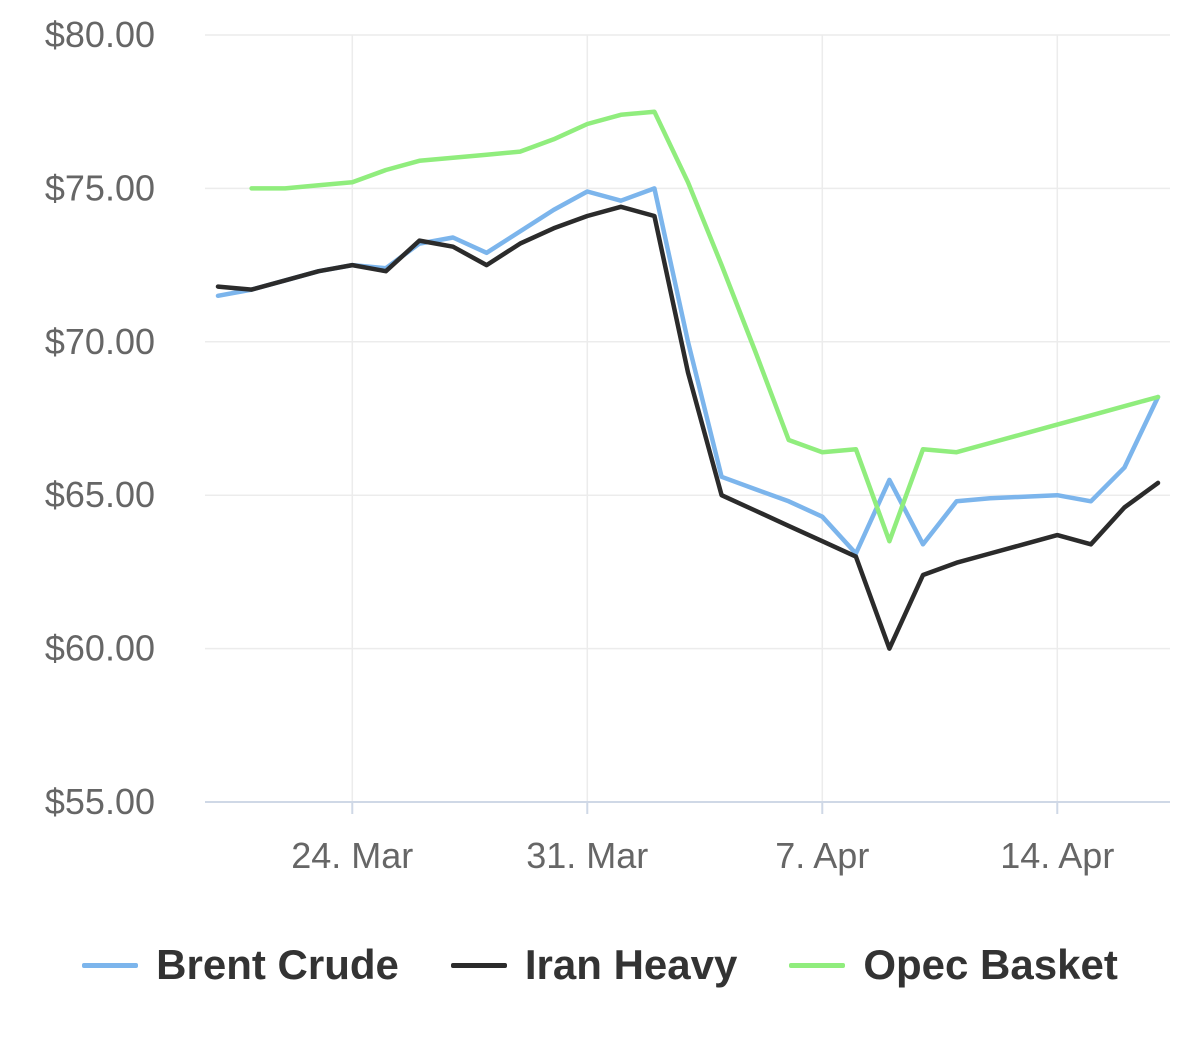 The height and width of the screenshot is (1059, 1200). Describe the element at coordinates (687, 807) in the screenshot. I see `axes` at that location.